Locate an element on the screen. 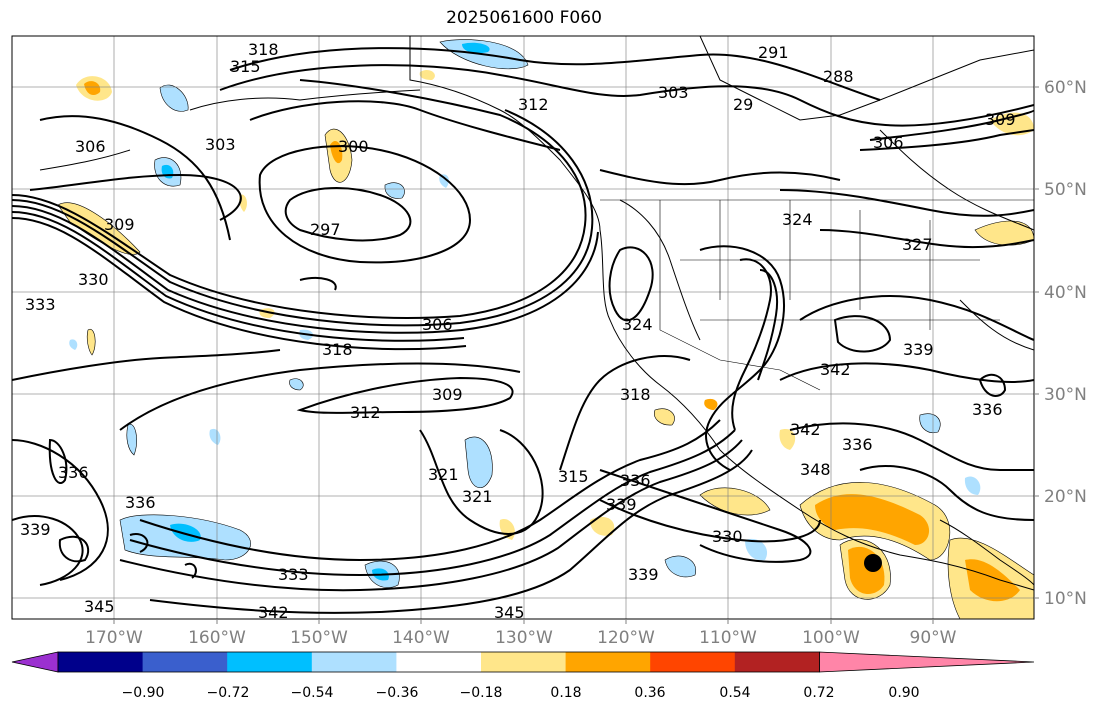  contour-label: 348 is located at coordinates (815, 469).